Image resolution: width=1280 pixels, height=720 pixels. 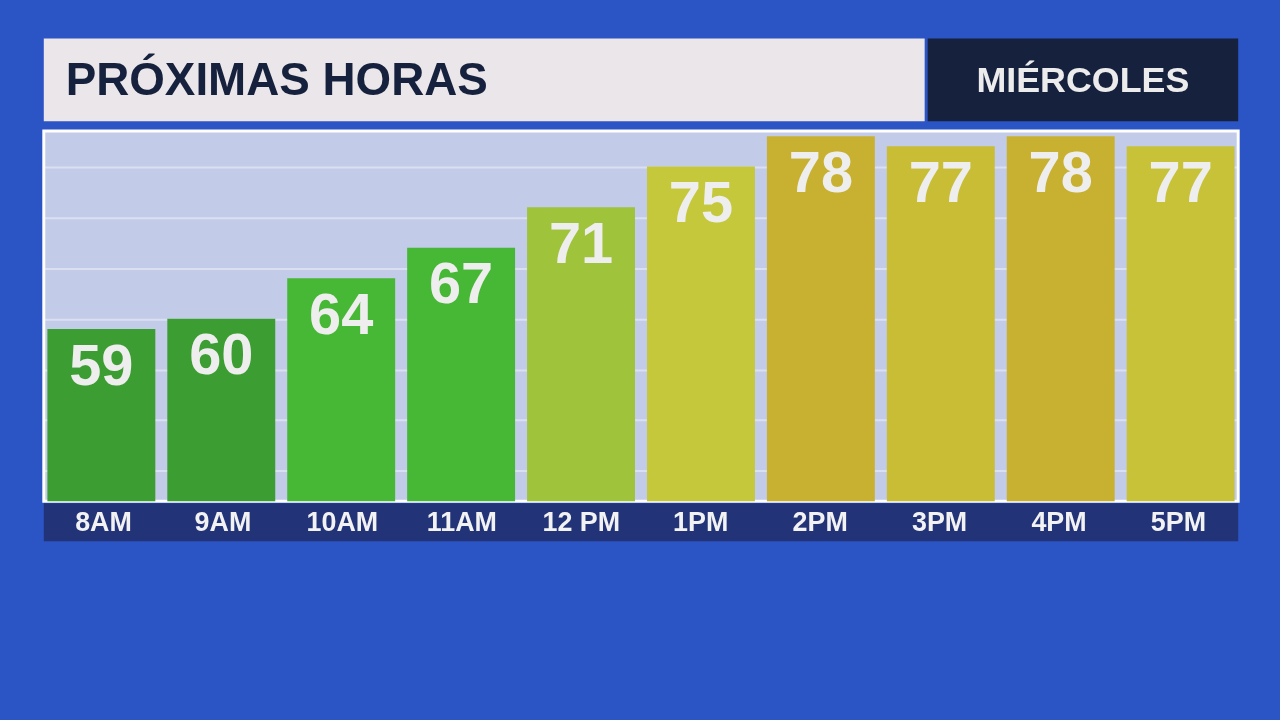 What do you see at coordinates (939, 522) in the screenshot?
I see `x-tick-label: 3PM` at bounding box center [939, 522].